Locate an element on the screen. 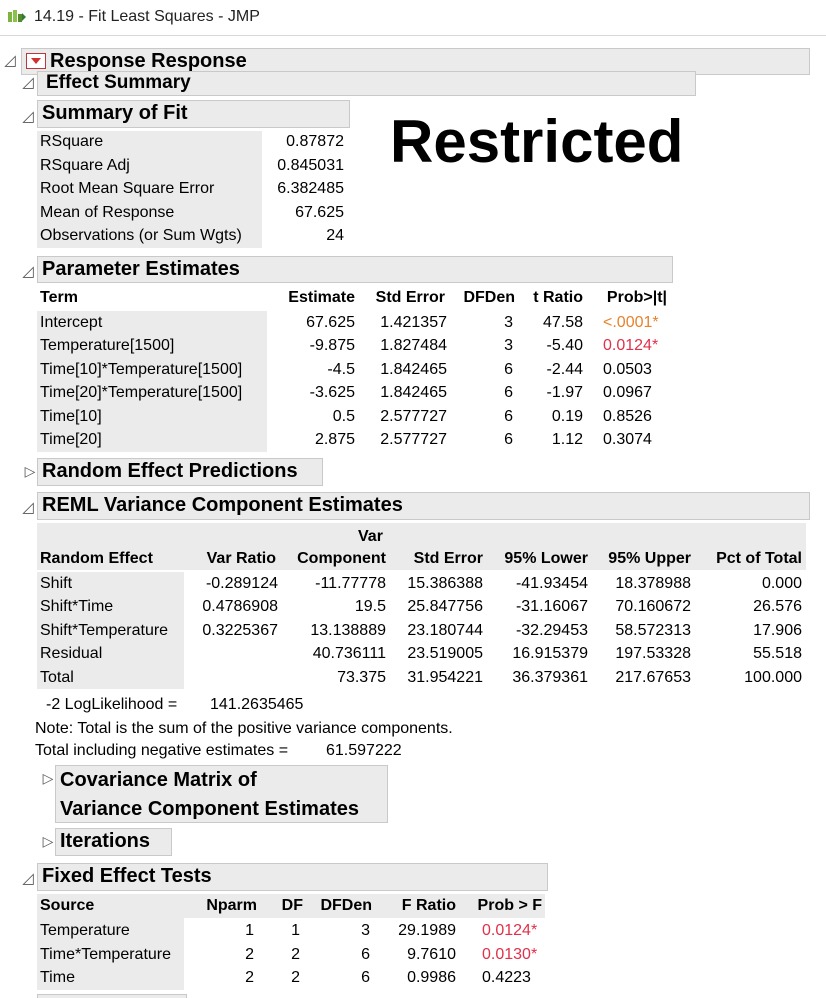 Image resolution: width=826 pixels, height=998 pixels. pe-prob-value: 0.0967 is located at coordinates (627, 392).